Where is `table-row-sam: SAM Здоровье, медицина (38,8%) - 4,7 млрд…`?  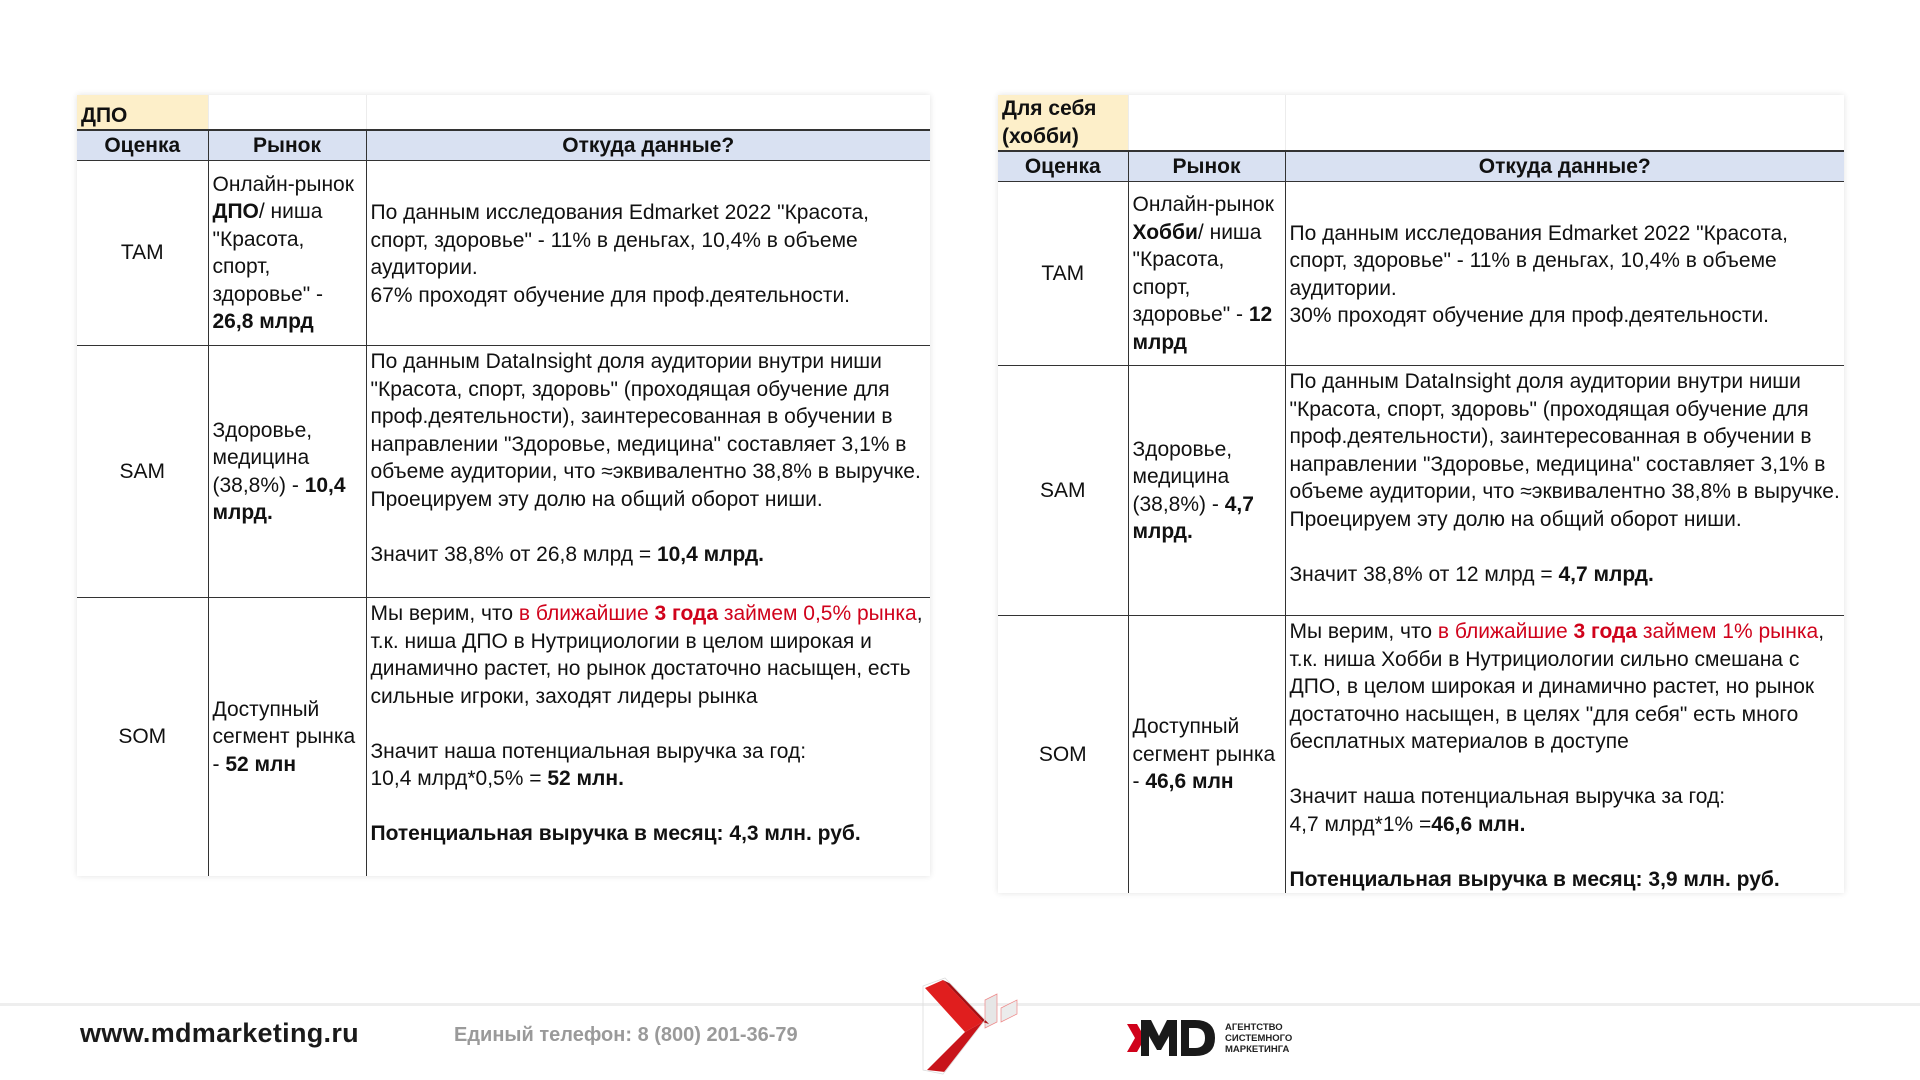
table-row-sam: SAM Здоровье, медицина (38,8%) - 4,7 млрд… is located at coordinates (1421, 490).